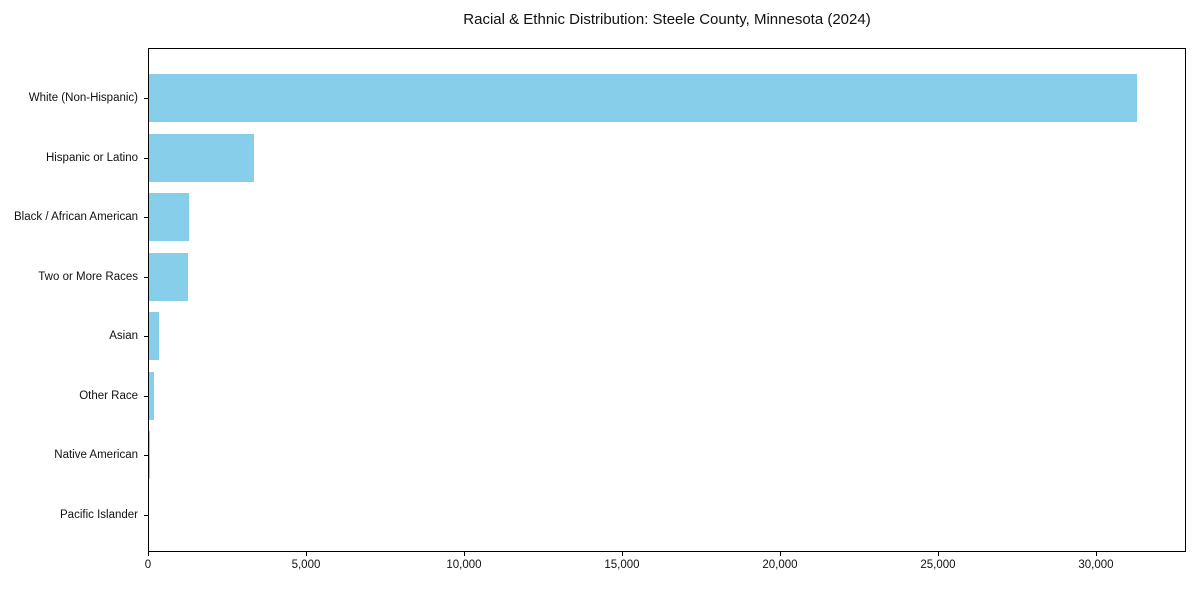 The height and width of the screenshot is (600, 1200). What do you see at coordinates (76, 217) in the screenshot?
I see `y-axis-category-label: Black / African American` at bounding box center [76, 217].